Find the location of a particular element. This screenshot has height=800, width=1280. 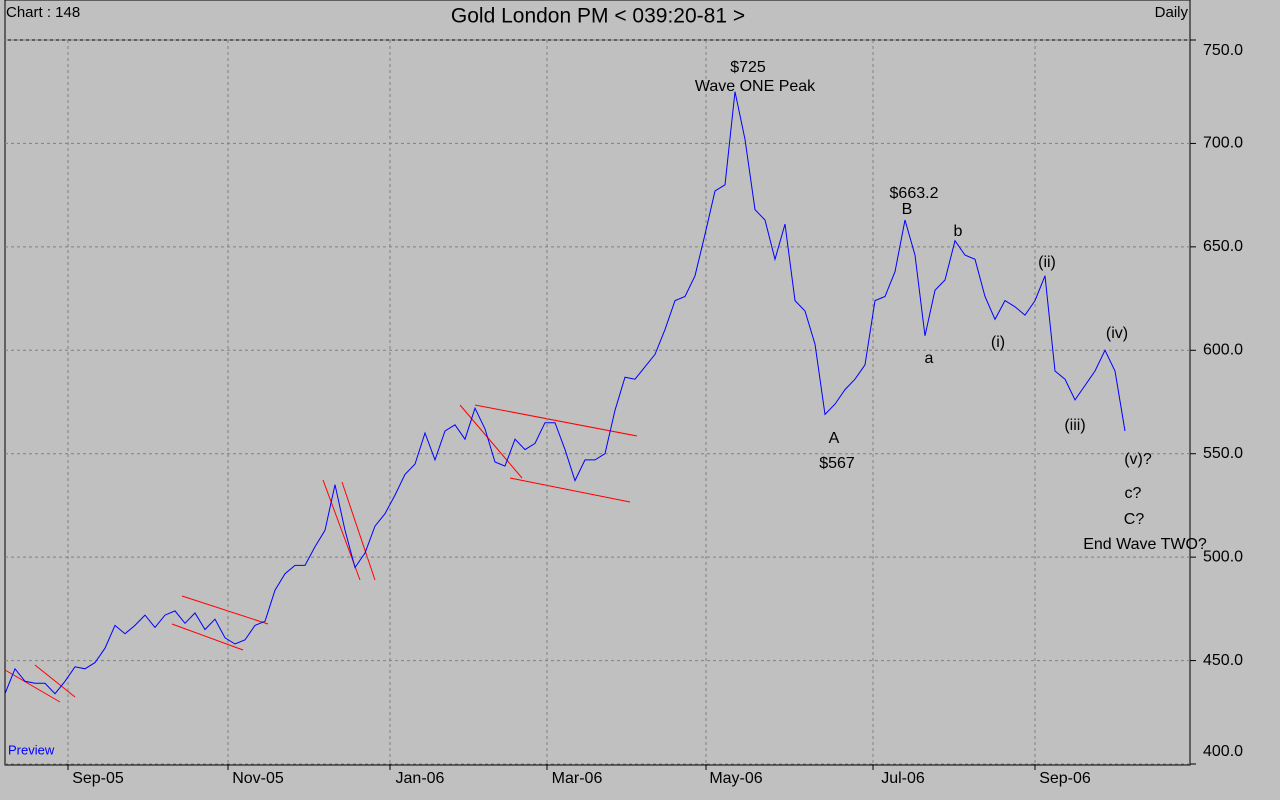

y-tick-label: 600.0 is located at coordinates (1223, 350).